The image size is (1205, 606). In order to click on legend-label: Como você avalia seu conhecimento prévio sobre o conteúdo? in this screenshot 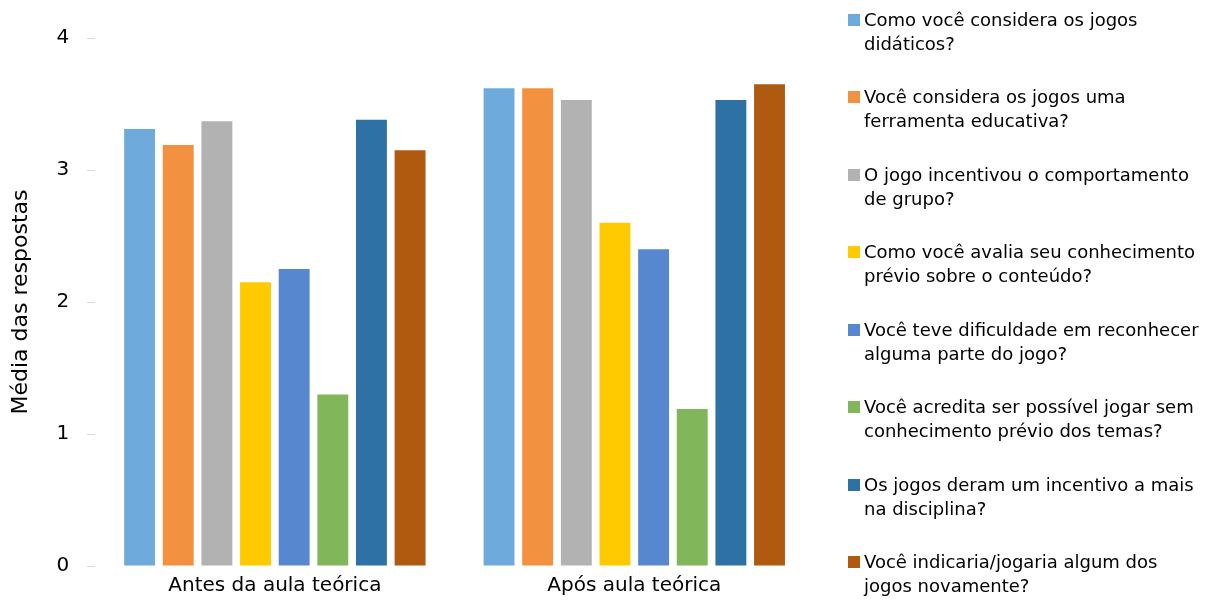, I will do `click(1030, 264)`.